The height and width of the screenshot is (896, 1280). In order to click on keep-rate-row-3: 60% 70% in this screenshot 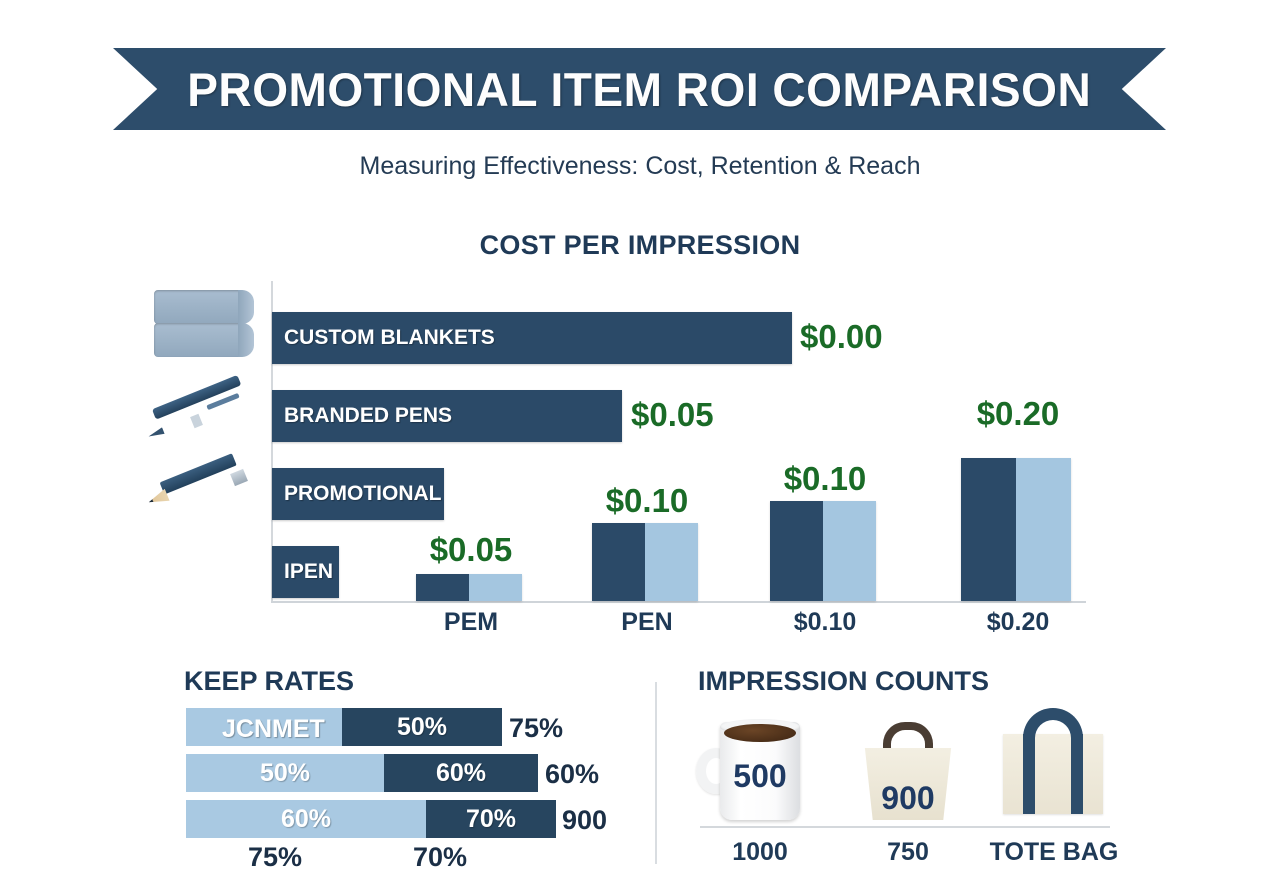, I will do `click(371, 819)`.